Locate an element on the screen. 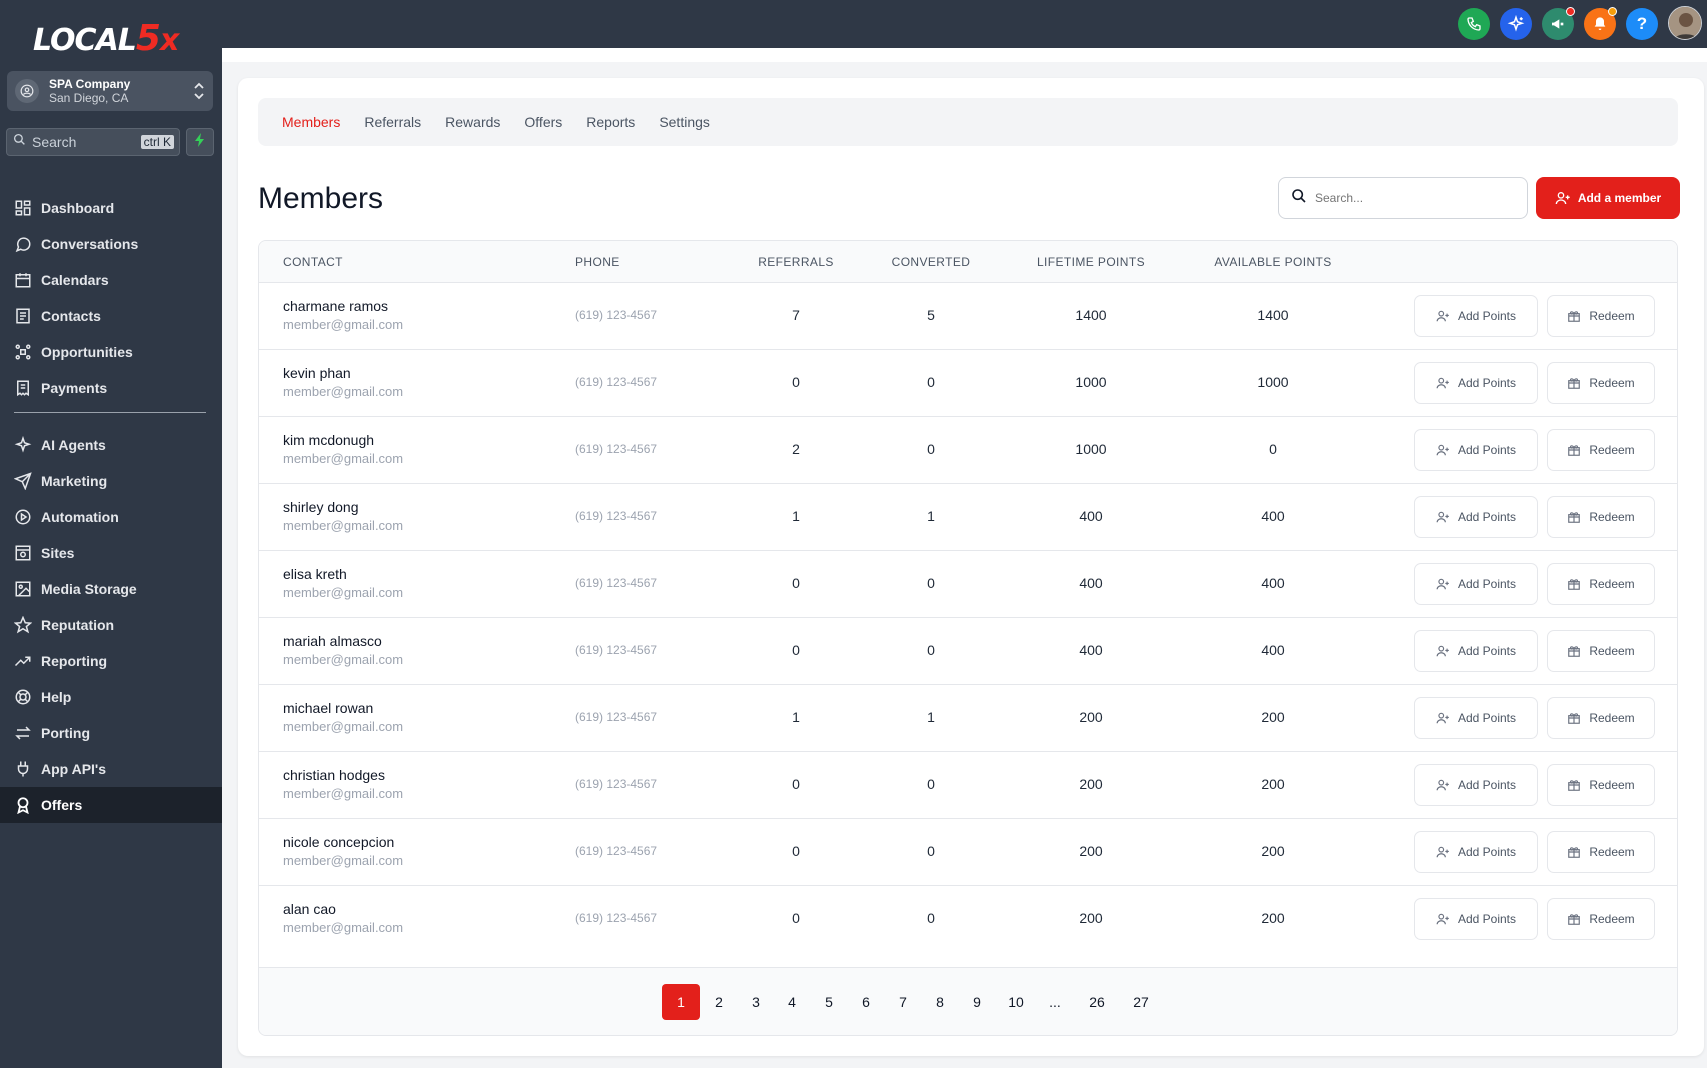 Image resolution: width=1707 pixels, height=1068 pixels. phone-icon is located at coordinates (1474, 24).